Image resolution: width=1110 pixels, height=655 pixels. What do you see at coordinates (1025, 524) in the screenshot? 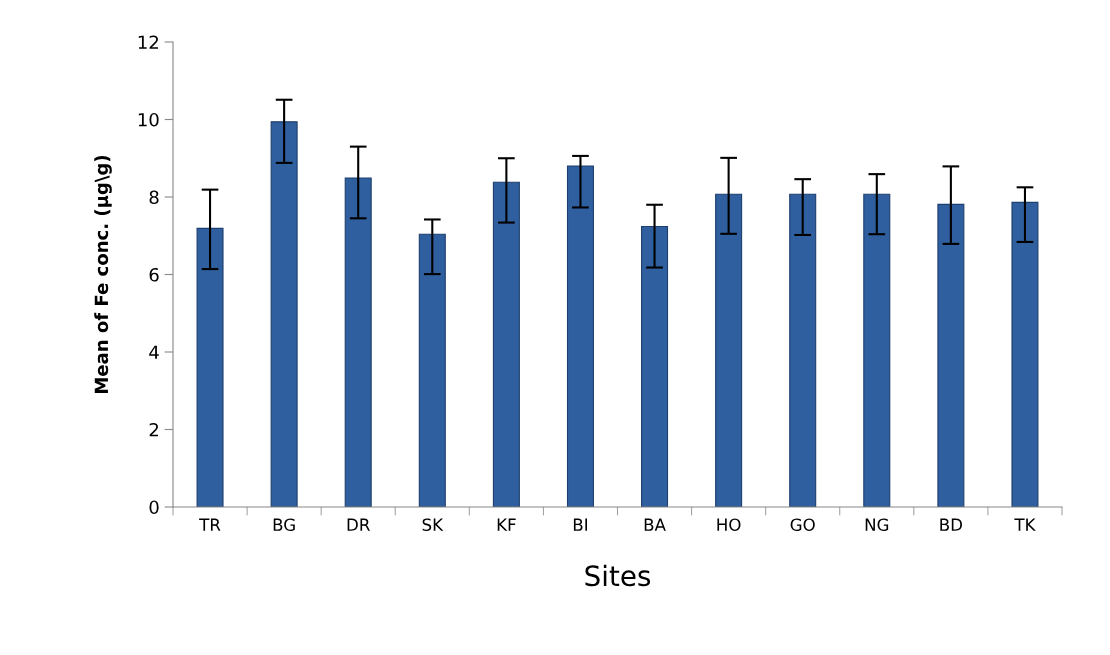
I see `x-tick-label: TK` at bounding box center [1025, 524].